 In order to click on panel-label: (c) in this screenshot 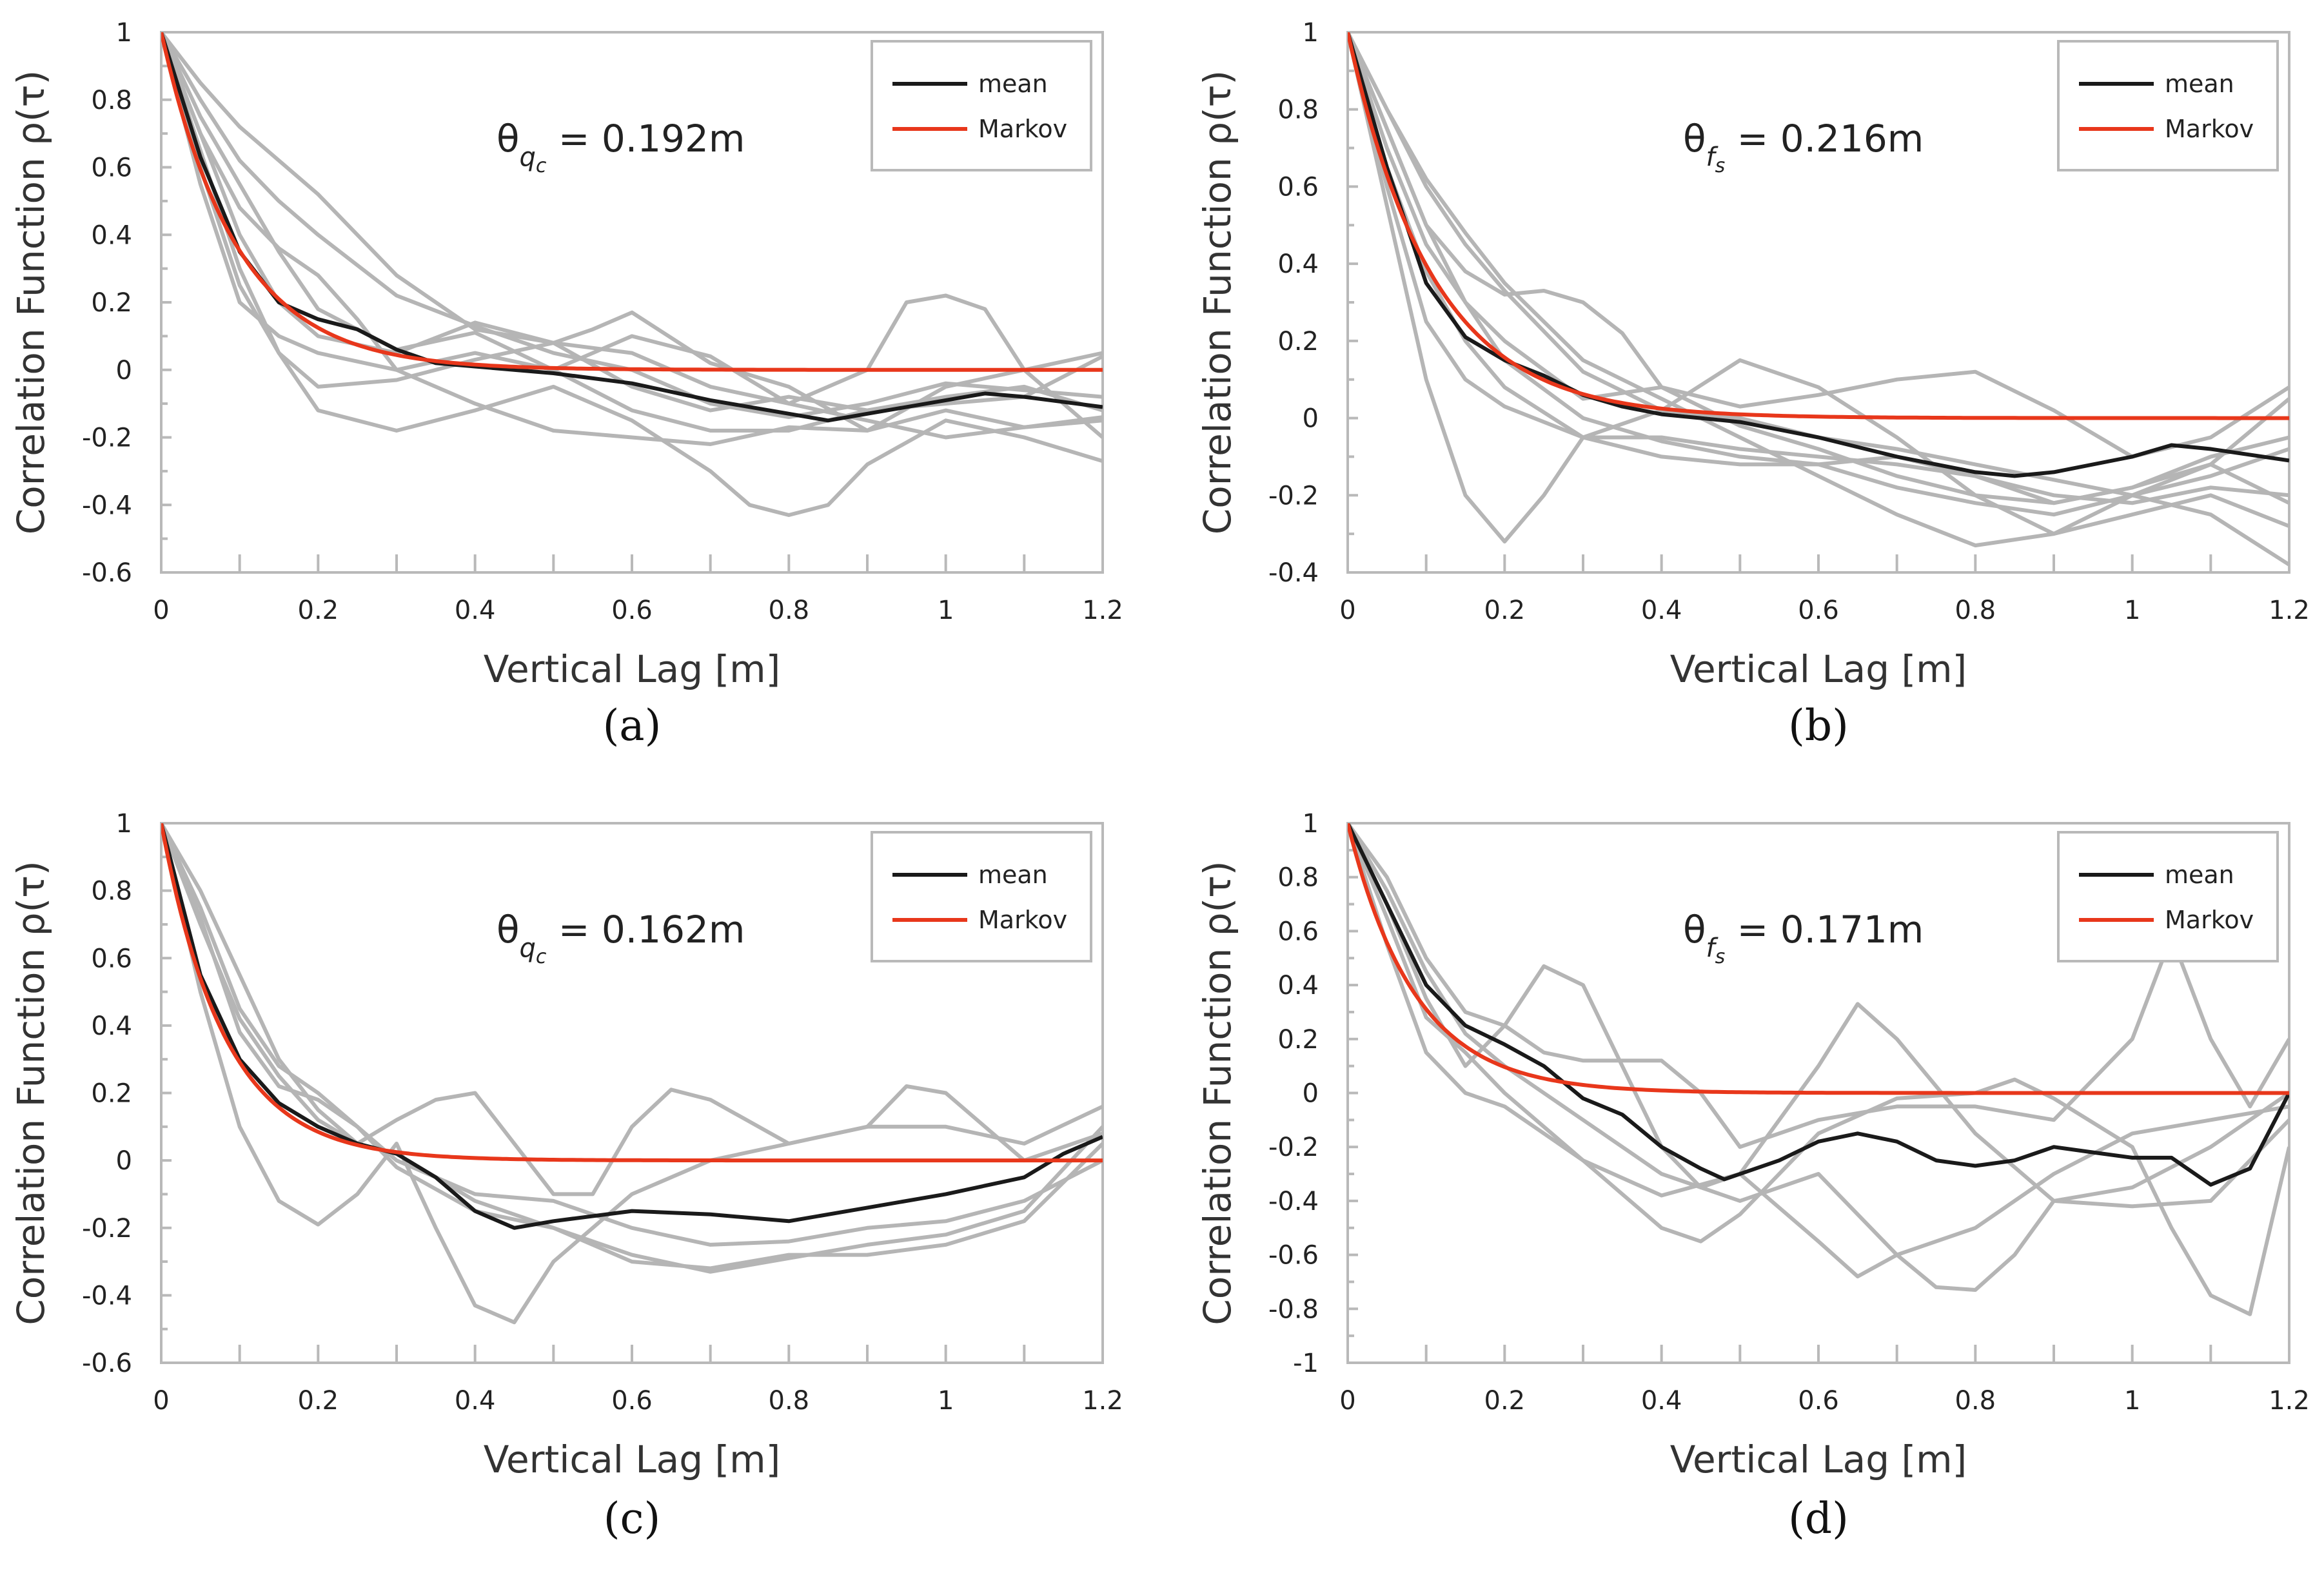, I will do `click(632, 1518)`.